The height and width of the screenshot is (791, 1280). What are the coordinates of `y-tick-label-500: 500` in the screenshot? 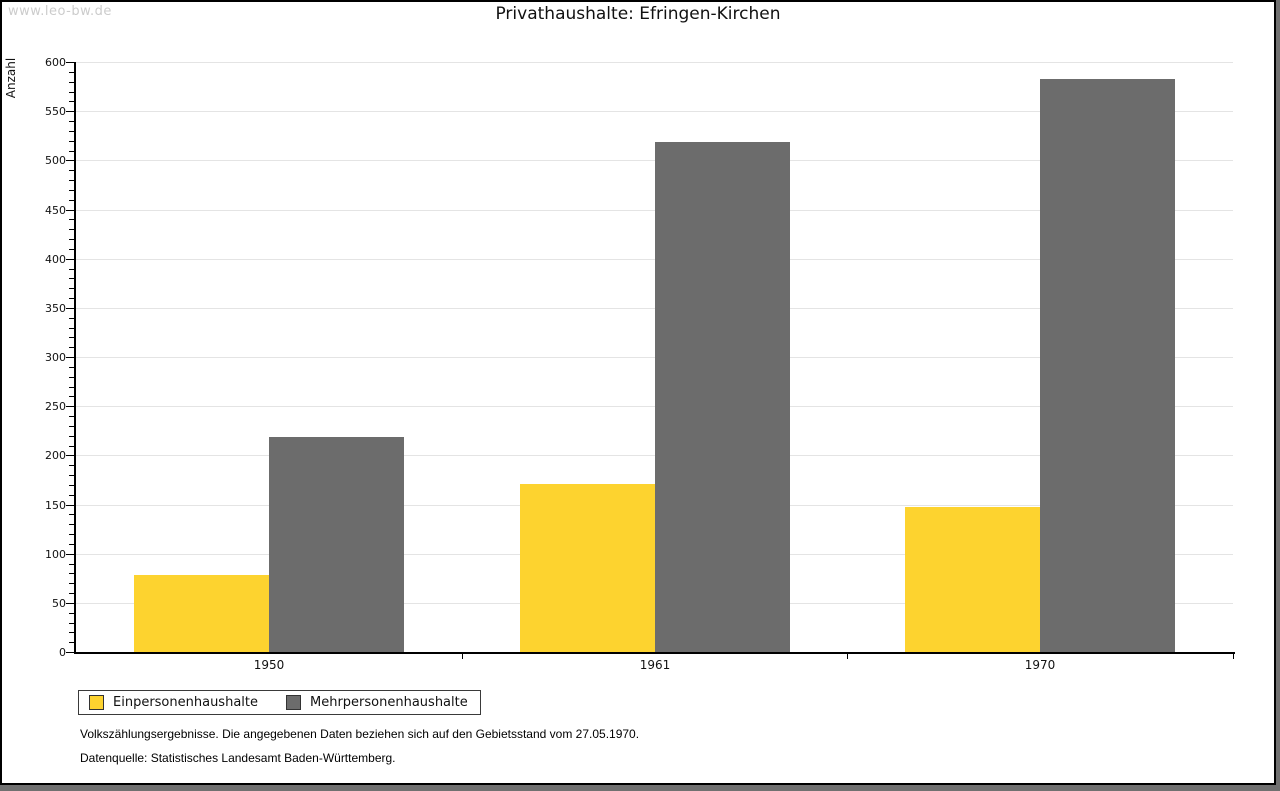 It's located at (55, 160).